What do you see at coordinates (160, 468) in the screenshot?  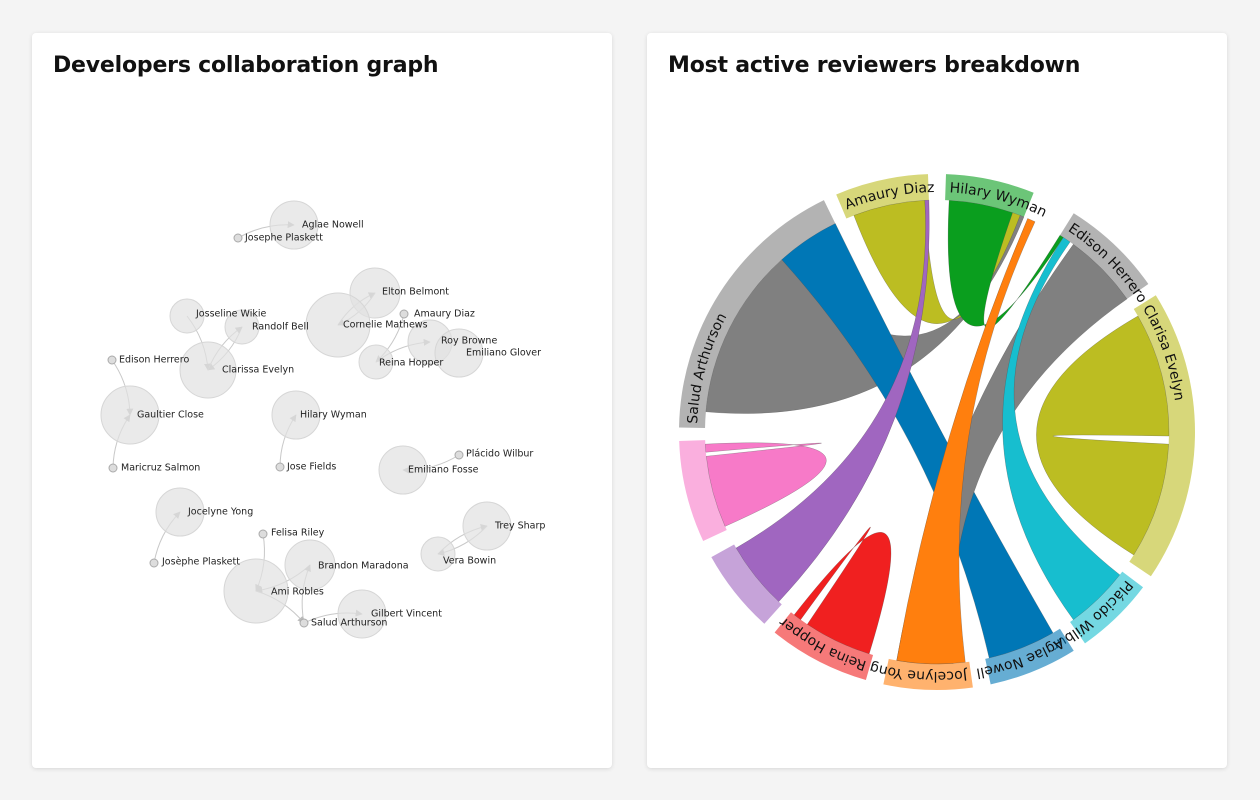 I see `node-label: Maricruz Salmon` at bounding box center [160, 468].